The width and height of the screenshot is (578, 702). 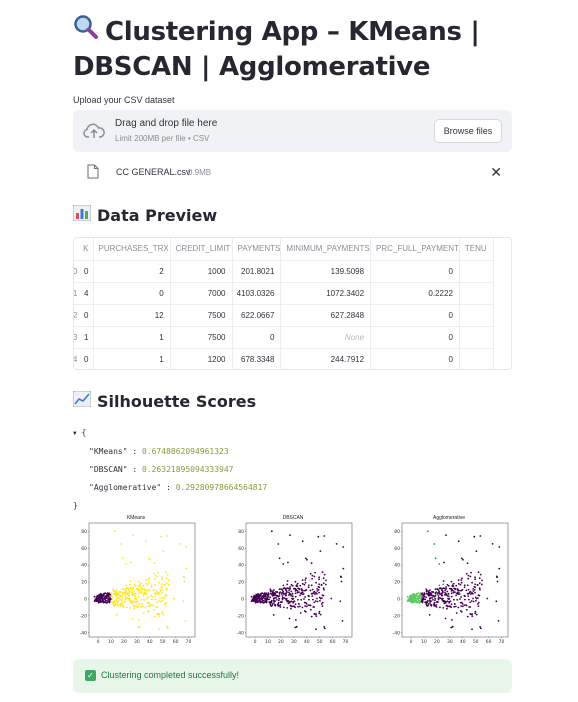 I want to click on table-cell: 12, so click(x=132, y=315).